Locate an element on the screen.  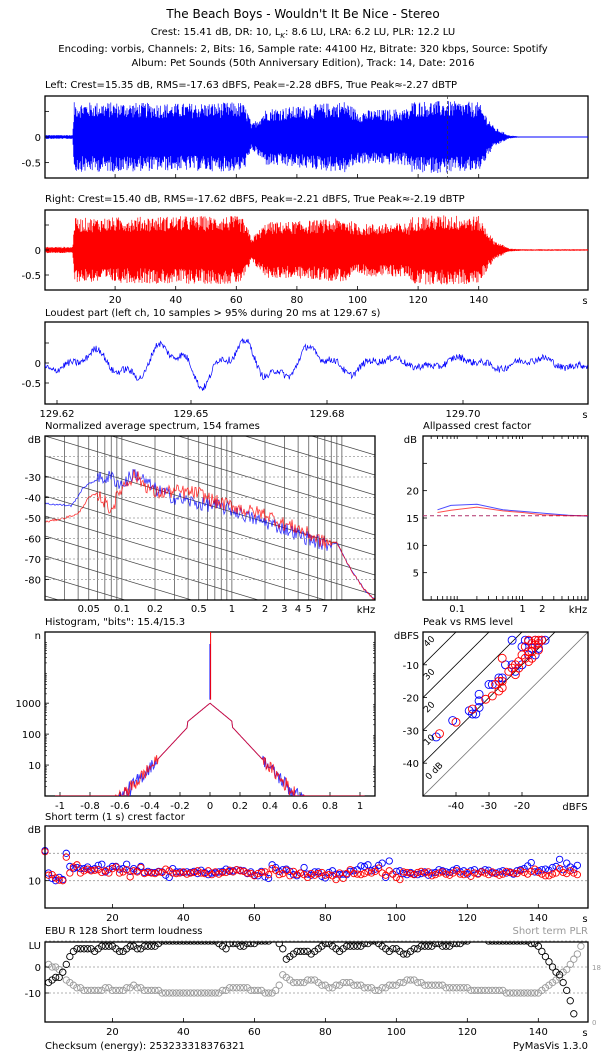
allpass-ytick-label: 15 is located at coordinates (412, 519).